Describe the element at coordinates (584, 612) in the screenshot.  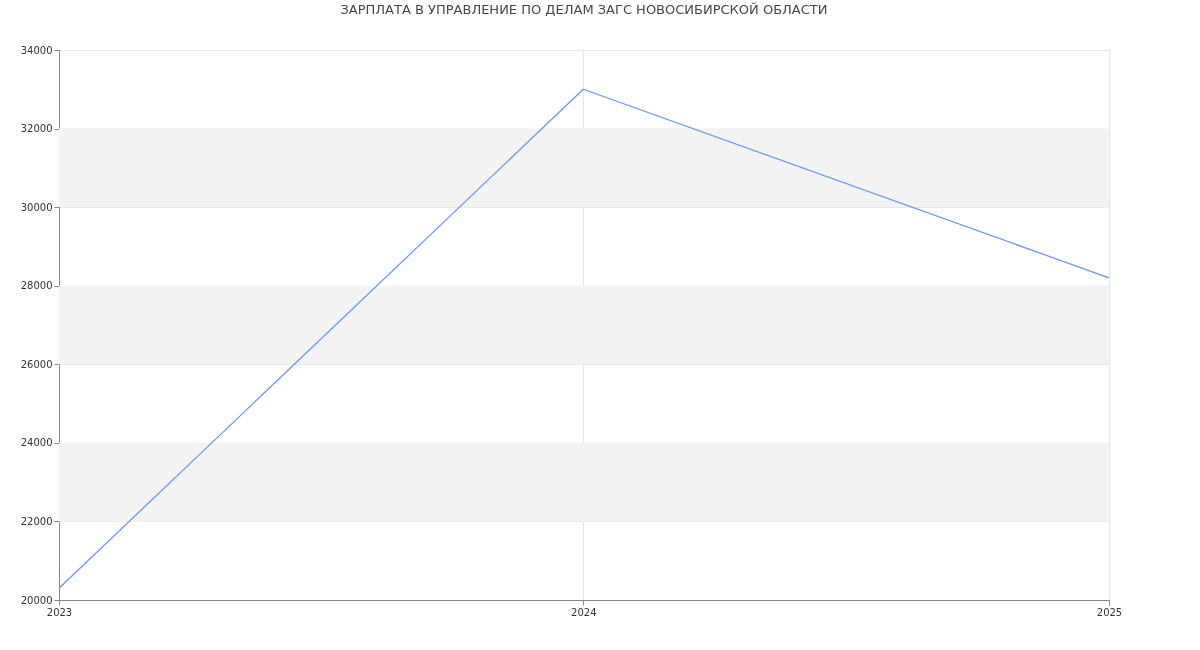
I see `x-tick-label: 2024` at that location.